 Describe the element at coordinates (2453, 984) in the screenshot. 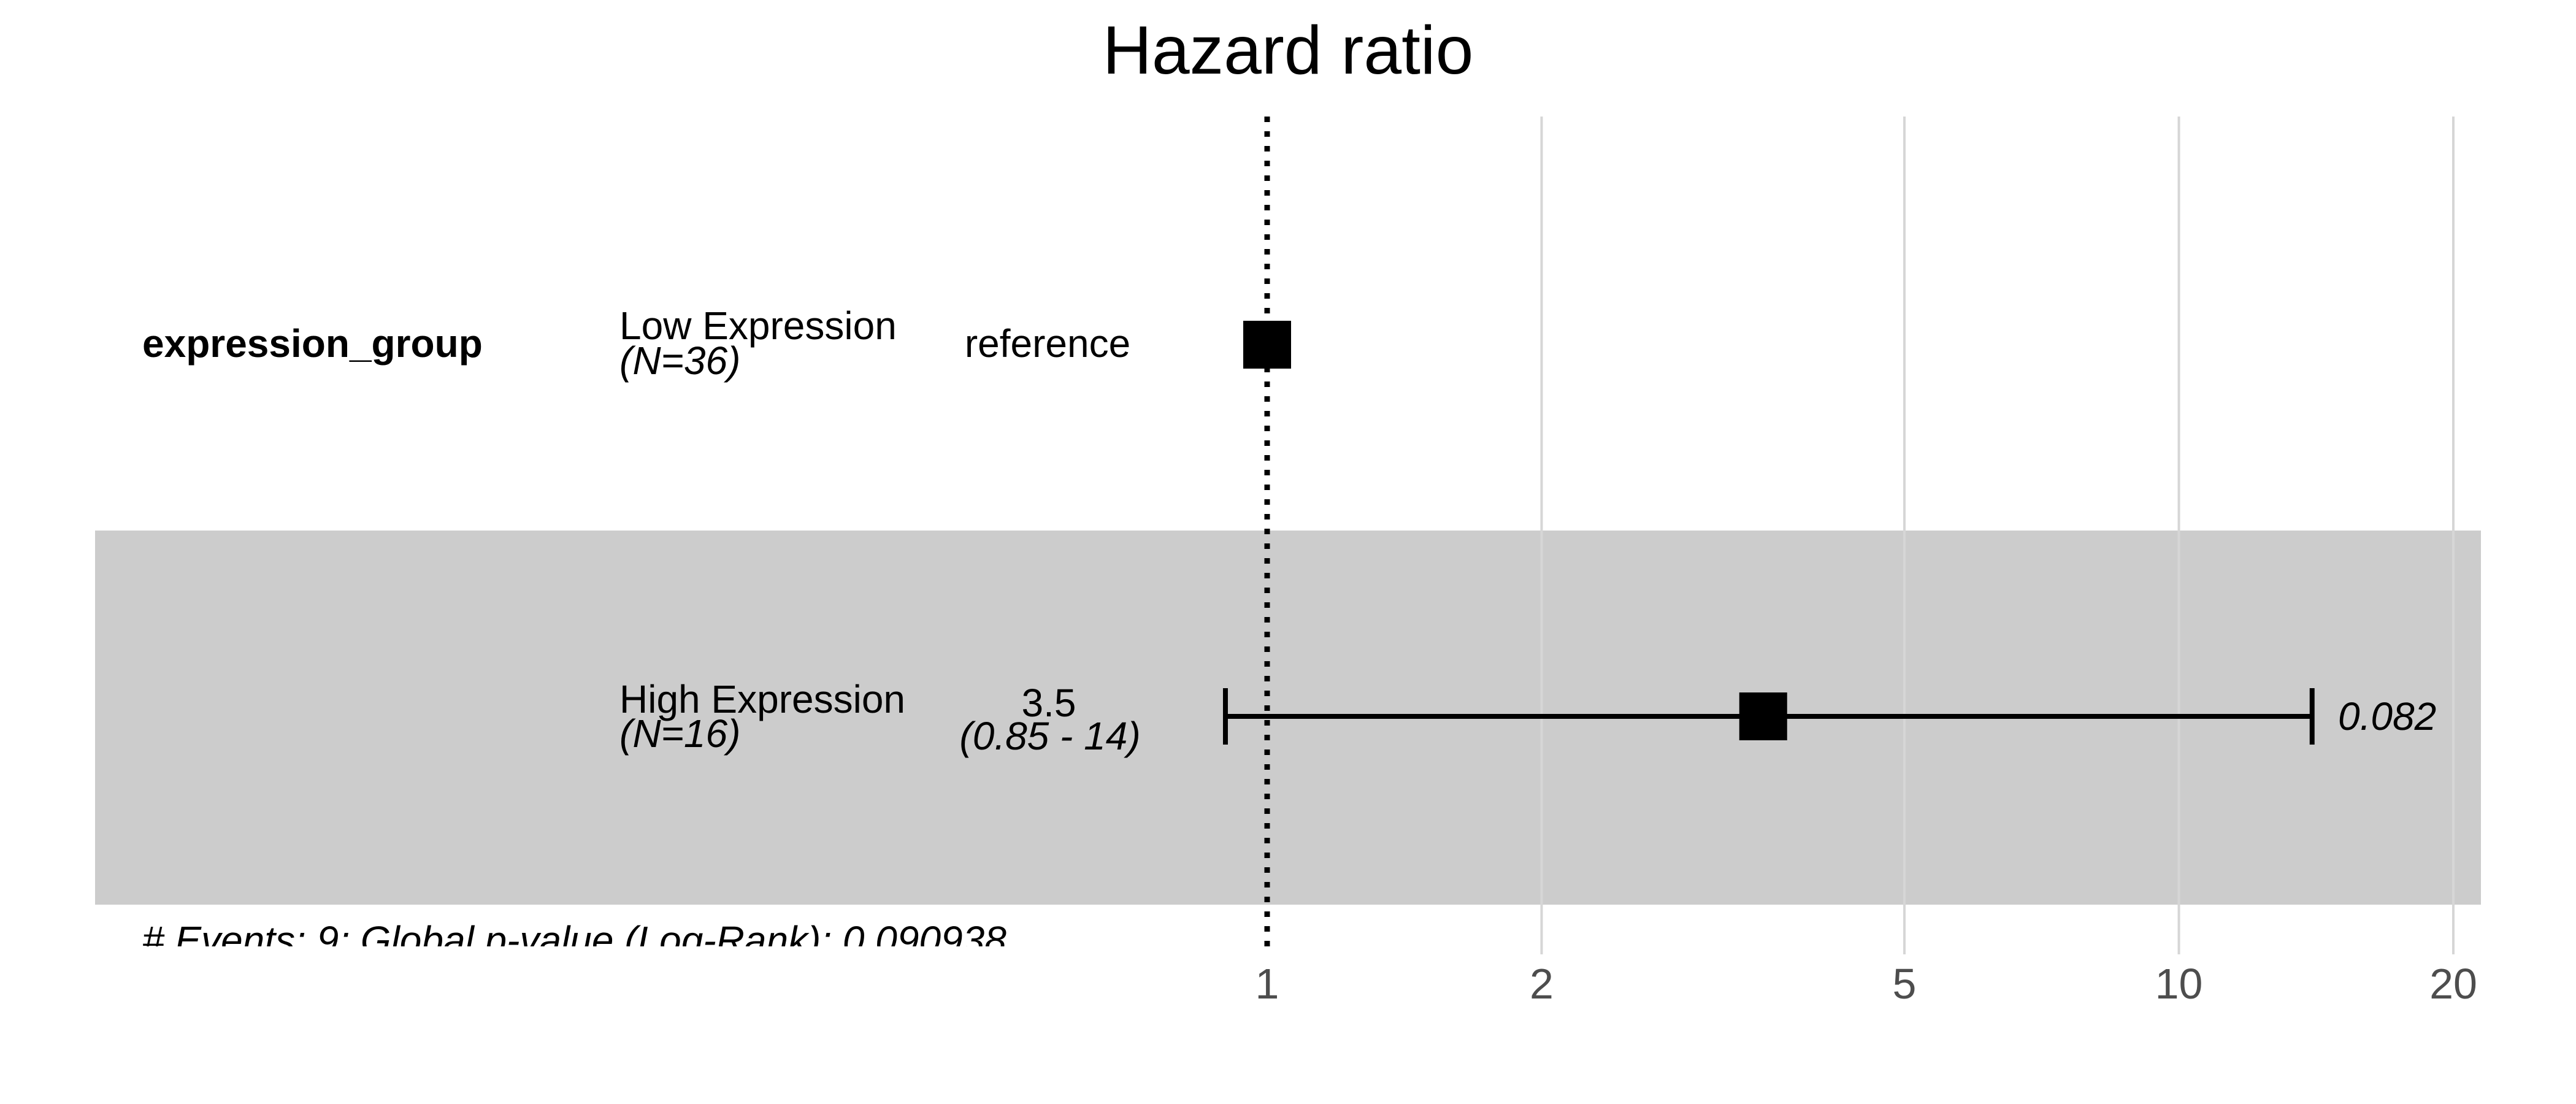

I see `x-tick-label: 20` at that location.